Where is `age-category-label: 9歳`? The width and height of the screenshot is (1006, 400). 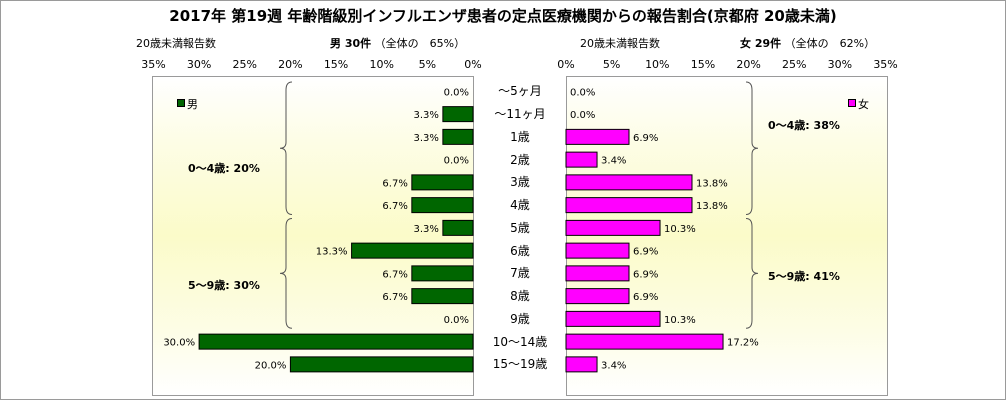 age-category-label: 9歳 is located at coordinates (520, 318).